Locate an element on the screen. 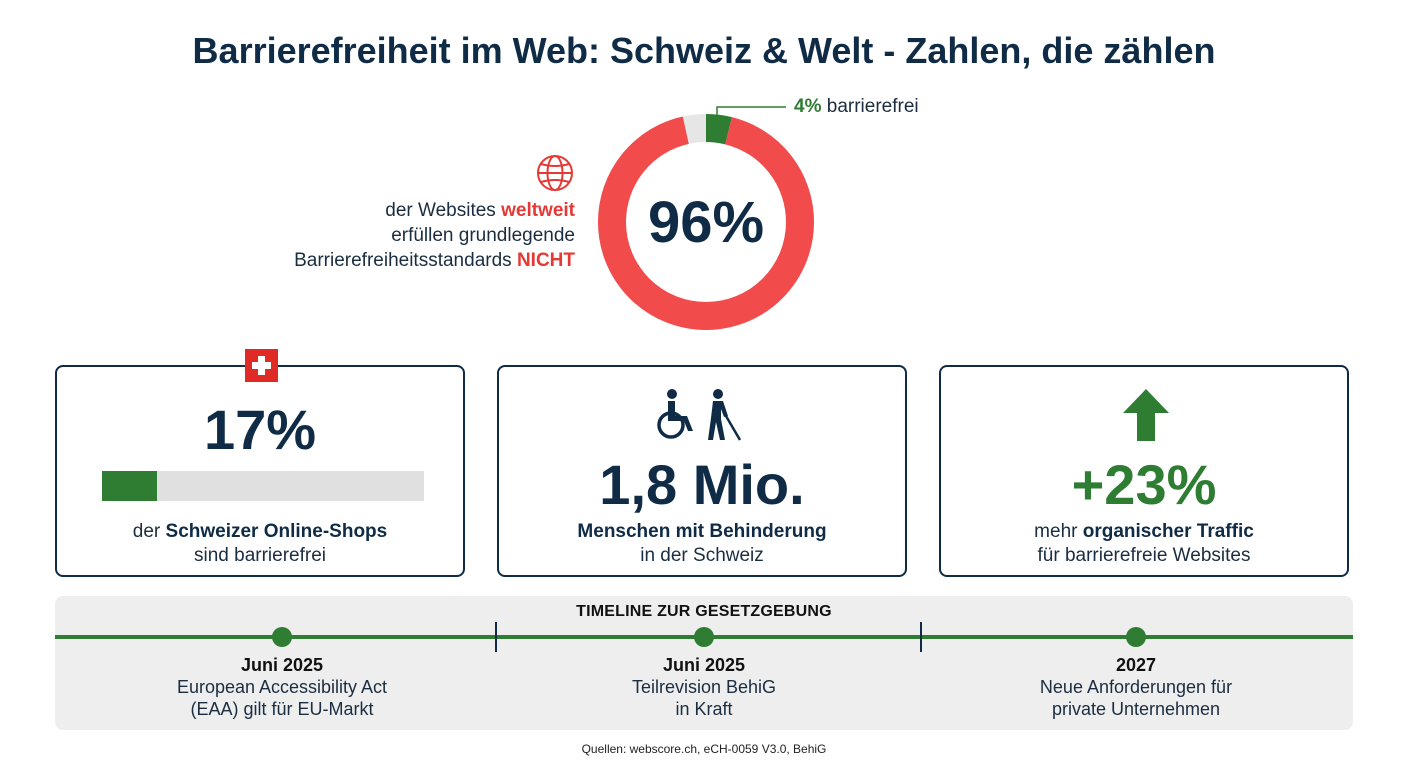  card-traffic-text-bold: organischer Traffic is located at coordinates (1168, 531).